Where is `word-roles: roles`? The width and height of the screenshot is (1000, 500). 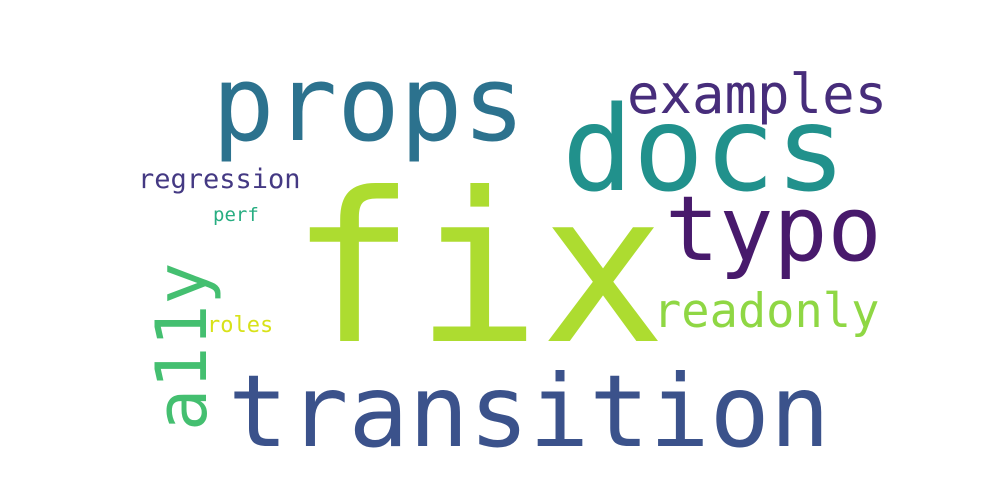 word-roles: roles is located at coordinates (240, 325).